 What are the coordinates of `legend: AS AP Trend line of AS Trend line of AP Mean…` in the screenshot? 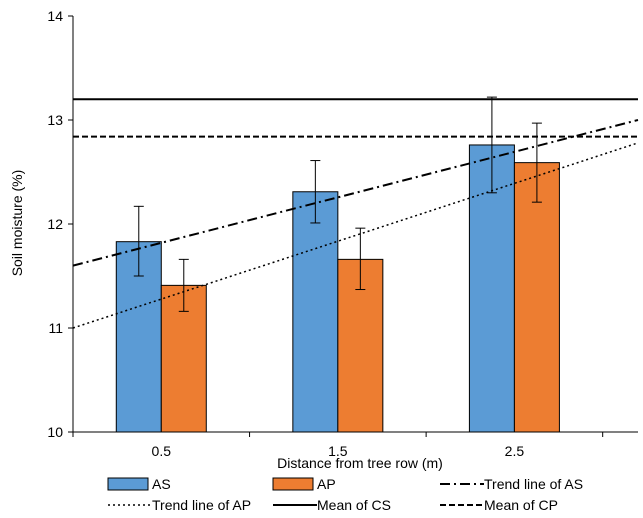 It's located at (345, 494).